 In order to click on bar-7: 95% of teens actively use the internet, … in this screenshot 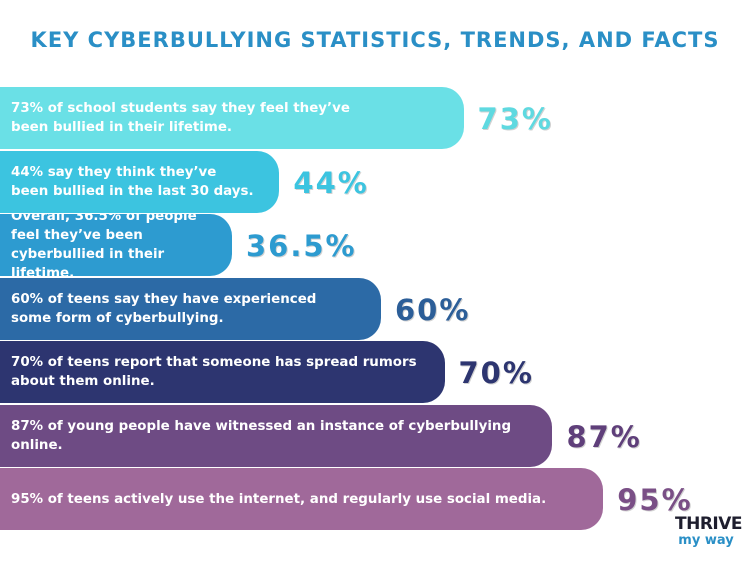, I will do `click(302, 499)`.